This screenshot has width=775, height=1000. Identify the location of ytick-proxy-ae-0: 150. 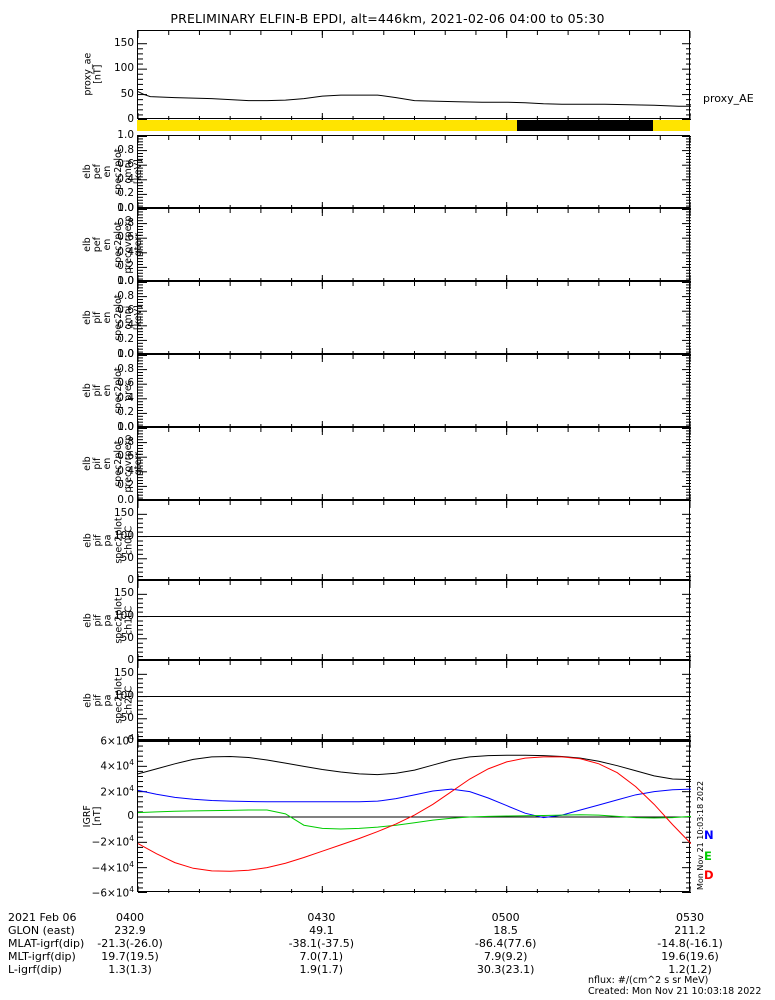
(123, 42).